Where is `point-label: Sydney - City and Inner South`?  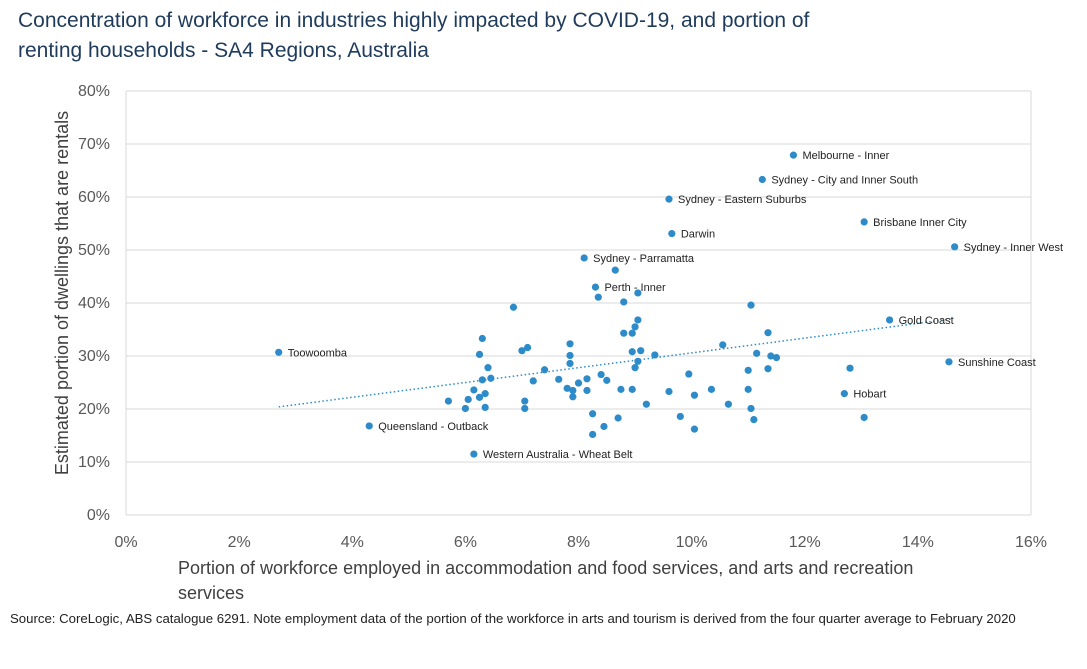
point-label: Sydney - City and Inner South is located at coordinates (844, 181).